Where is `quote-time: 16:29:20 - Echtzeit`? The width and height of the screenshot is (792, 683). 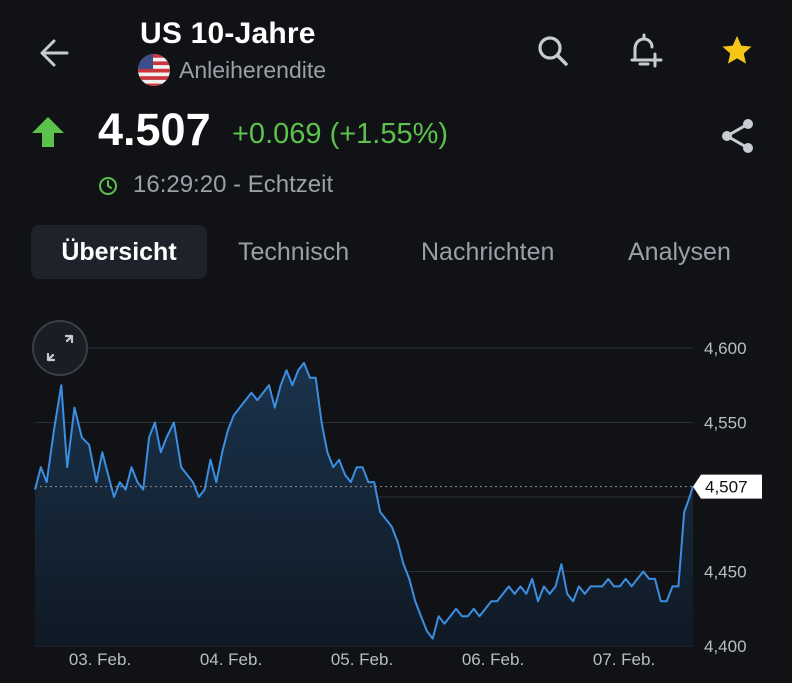 quote-time: 16:29:20 - Echtzeit is located at coordinates (233, 184).